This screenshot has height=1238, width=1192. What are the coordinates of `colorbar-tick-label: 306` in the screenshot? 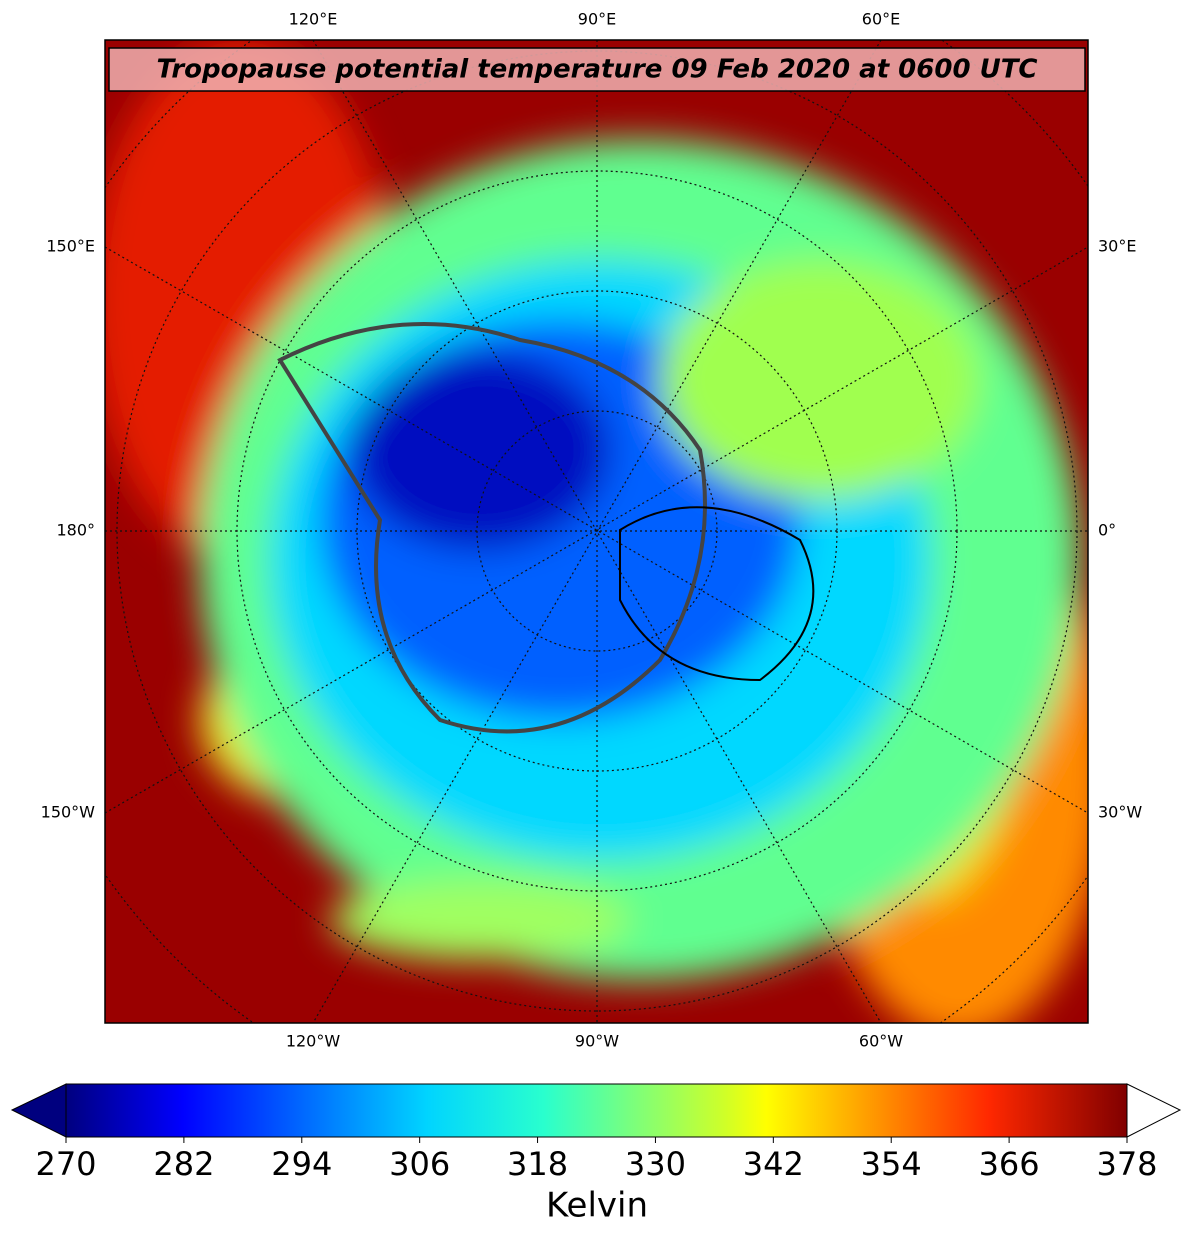 It's located at (419, 1164).